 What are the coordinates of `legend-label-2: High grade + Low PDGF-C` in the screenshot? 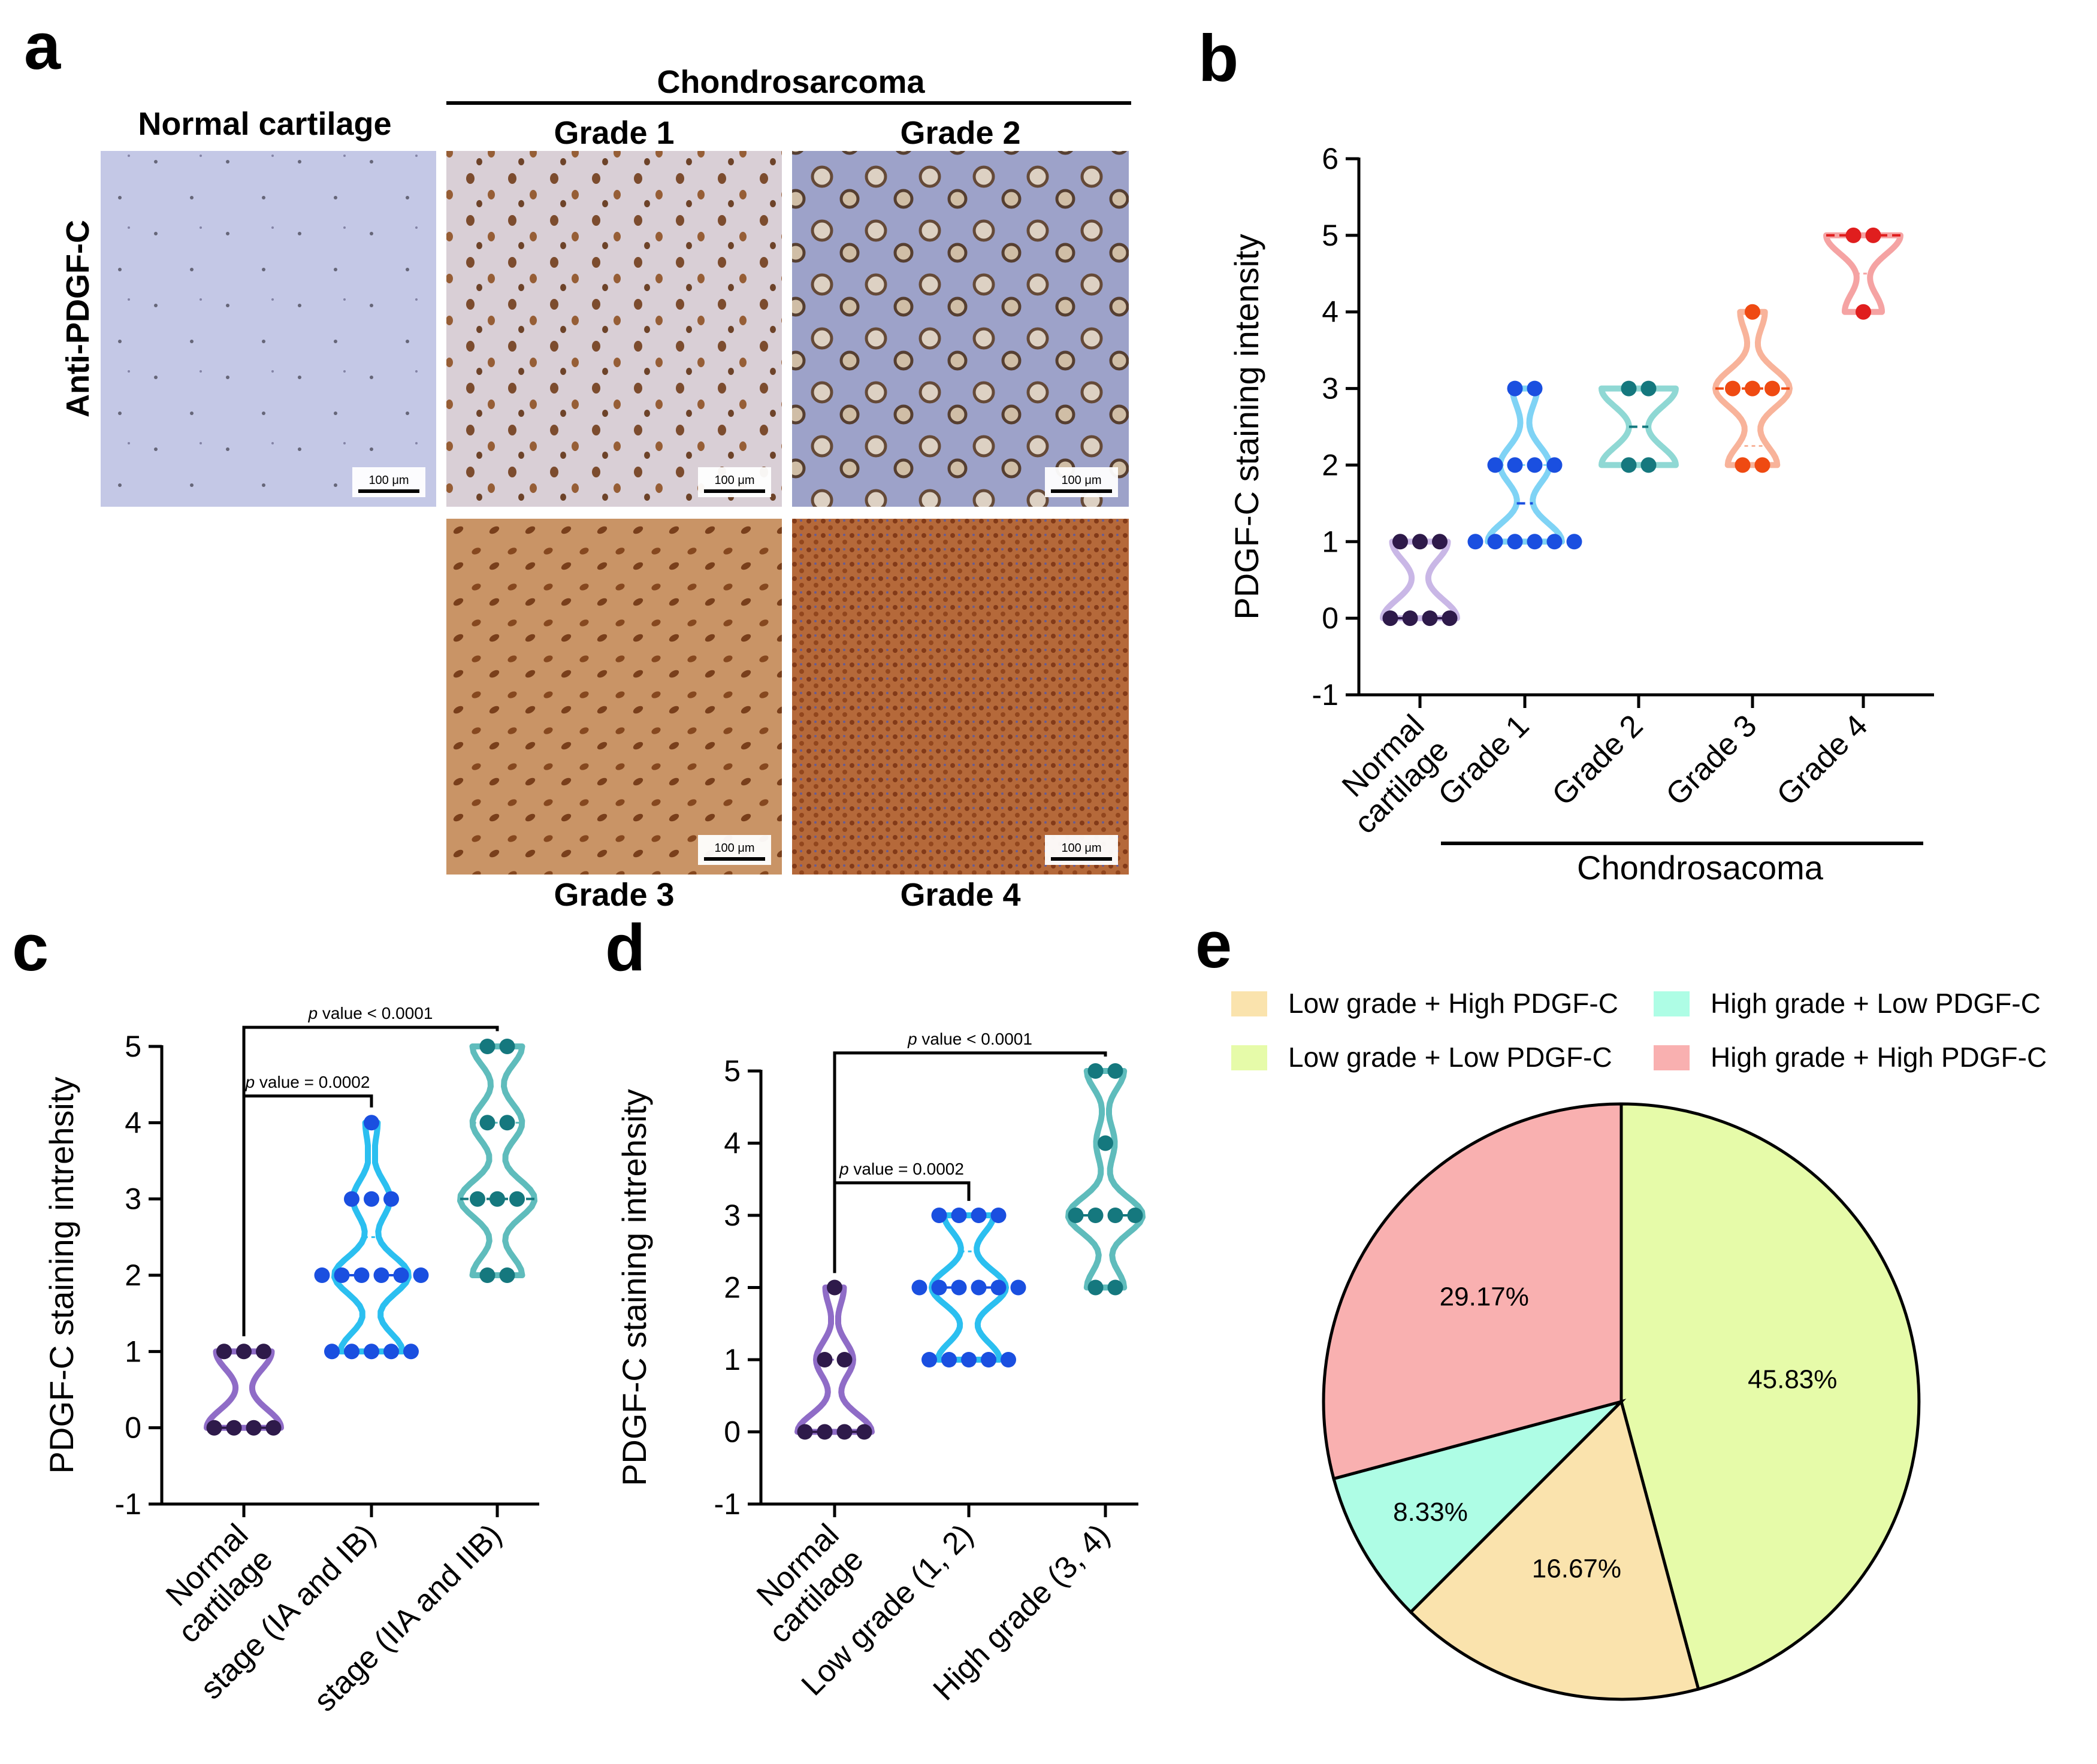 It's located at (1876, 1003).